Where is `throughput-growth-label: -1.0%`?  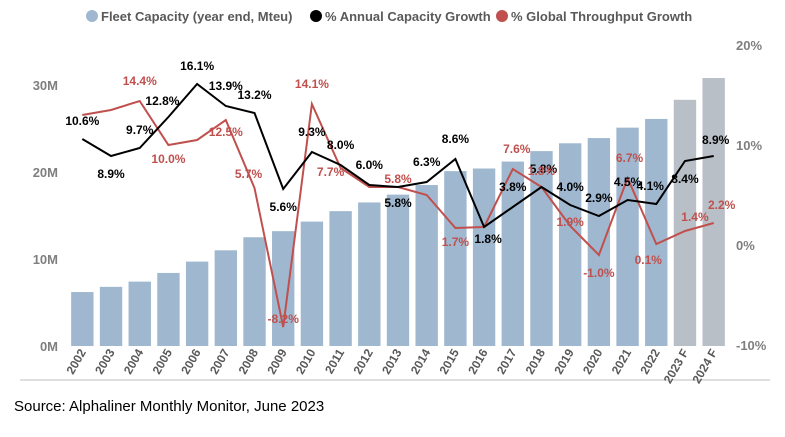 throughput-growth-label: -1.0% is located at coordinates (599, 273).